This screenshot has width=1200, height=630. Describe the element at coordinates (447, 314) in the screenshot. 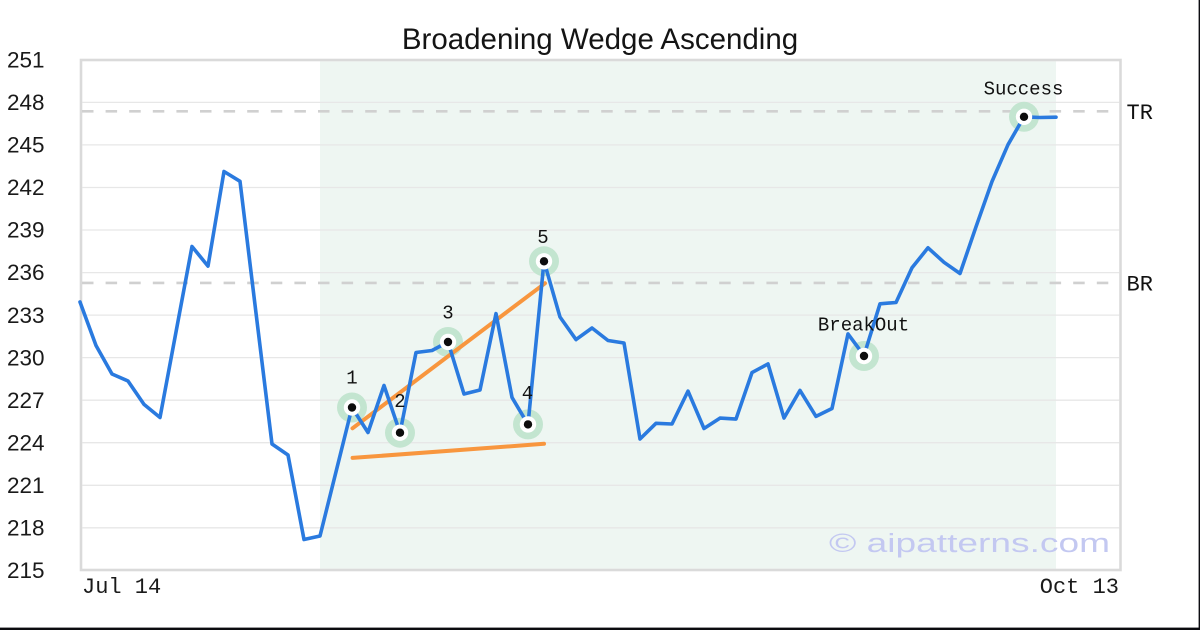

I see `svg-text: 3` at that location.